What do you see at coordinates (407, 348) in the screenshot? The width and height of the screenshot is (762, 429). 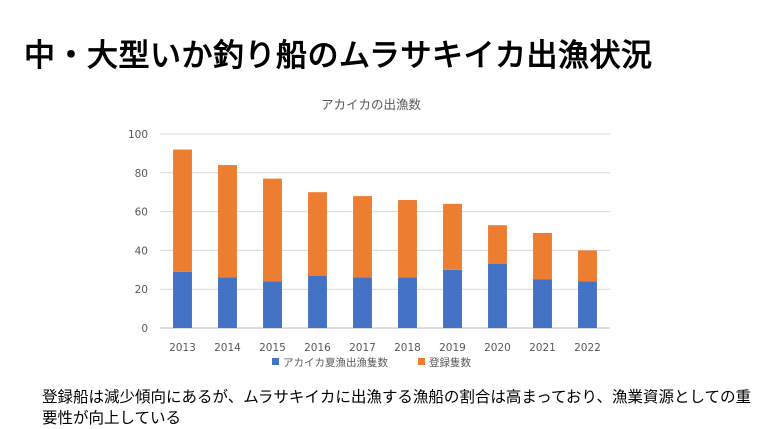 I see `x-tick-label: 2018` at bounding box center [407, 348].